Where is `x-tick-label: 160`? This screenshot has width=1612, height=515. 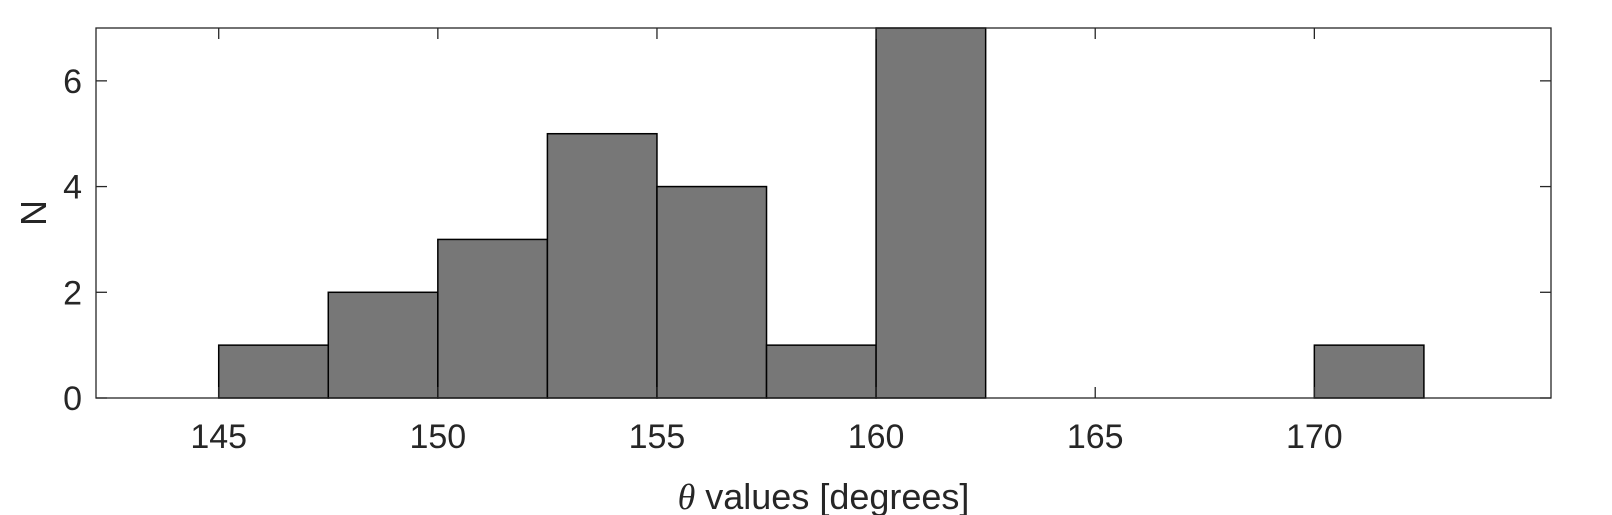 x-tick-label: 160 is located at coordinates (876, 437).